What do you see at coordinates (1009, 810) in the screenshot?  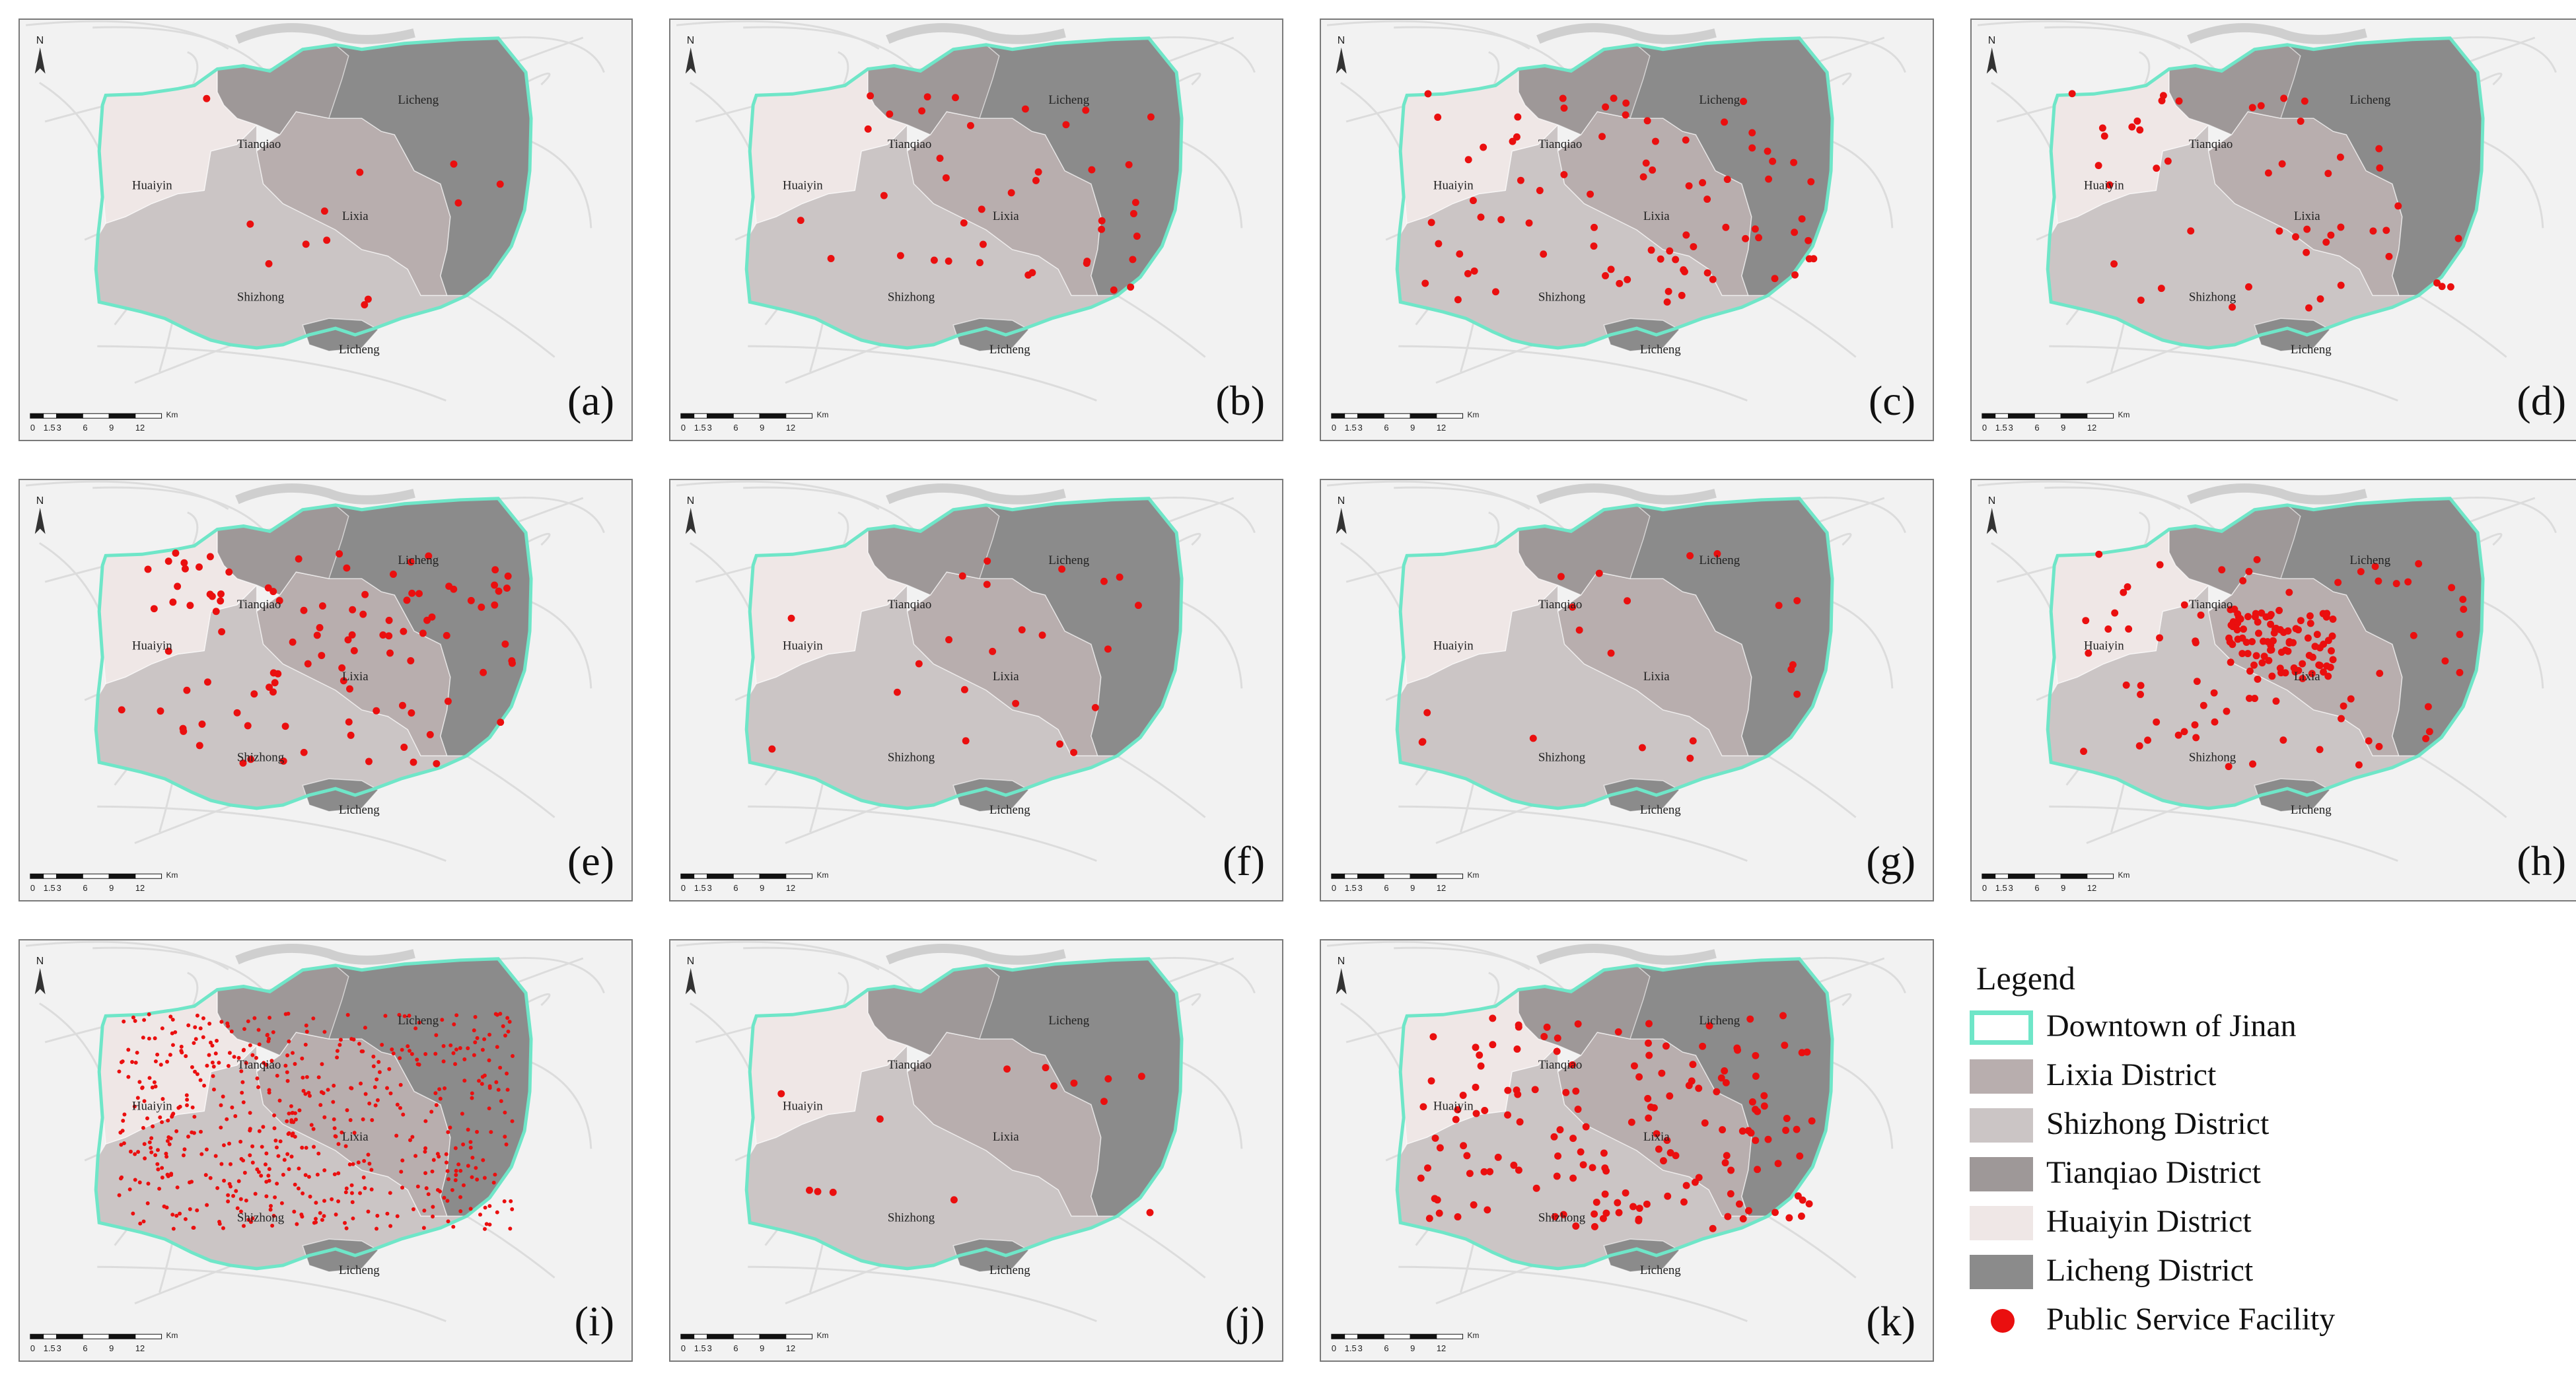 I see `district-label-licheng-south: Licheng` at bounding box center [1009, 810].